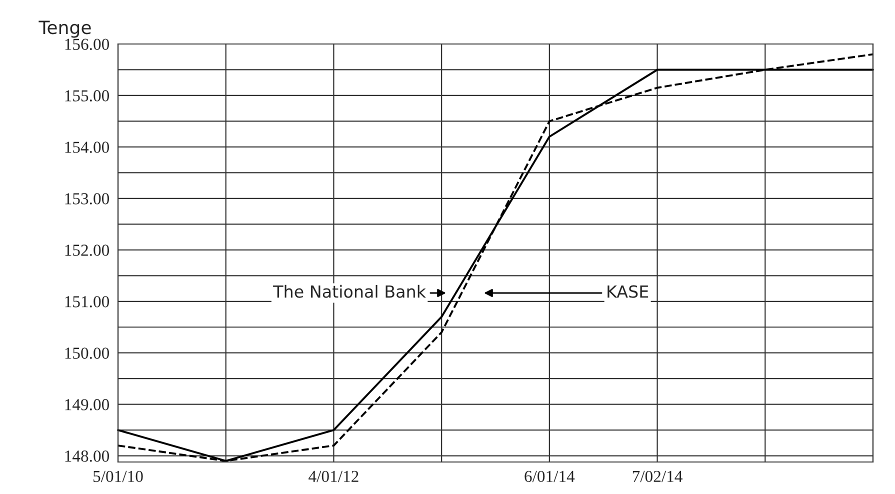  Describe the element at coordinates (64, 29) in the screenshot. I see `y-axis-title: Tenge` at that location.